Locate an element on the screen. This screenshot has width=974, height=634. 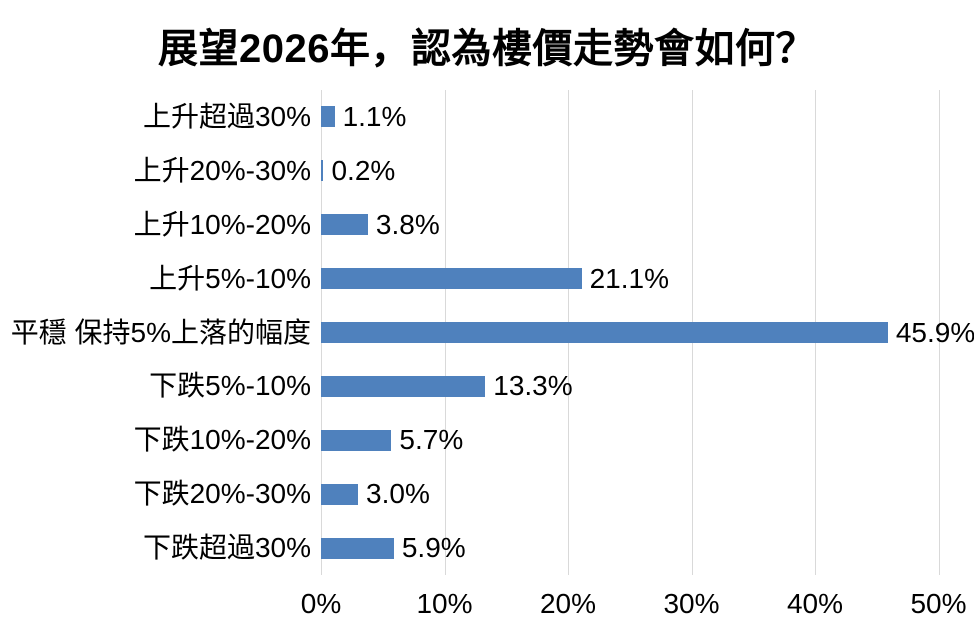
category-label: 上升20%-30% is located at coordinates (222, 170).